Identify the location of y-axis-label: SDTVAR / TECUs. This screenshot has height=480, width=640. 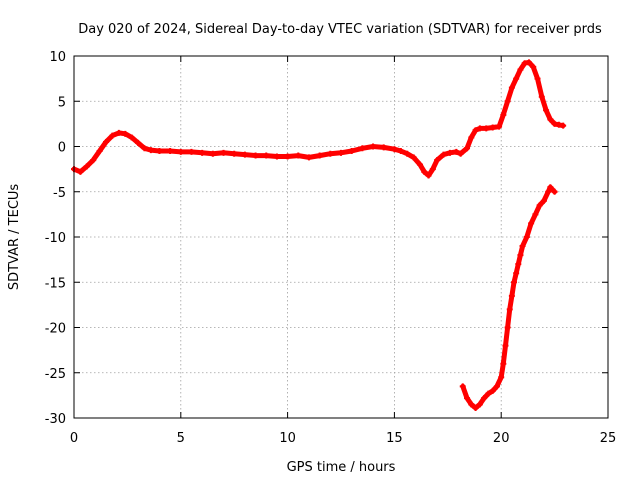
(14, 237).